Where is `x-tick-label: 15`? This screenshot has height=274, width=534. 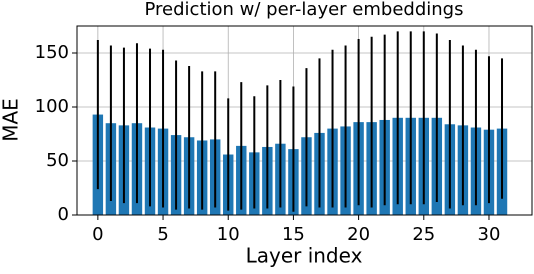
x-tick-label: 15 is located at coordinates (293, 234).